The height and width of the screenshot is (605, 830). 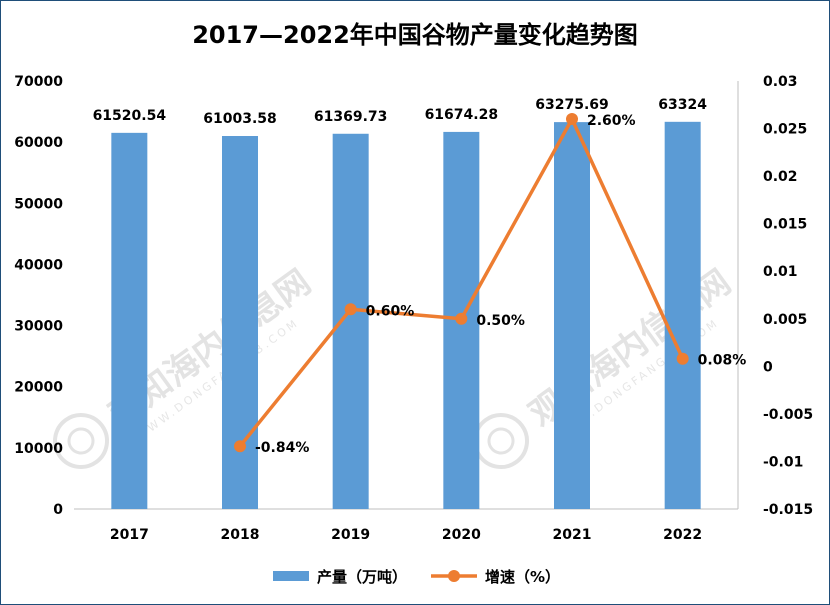 What do you see at coordinates (291, 576) in the screenshot?
I see `legend-bar-swatch` at bounding box center [291, 576].